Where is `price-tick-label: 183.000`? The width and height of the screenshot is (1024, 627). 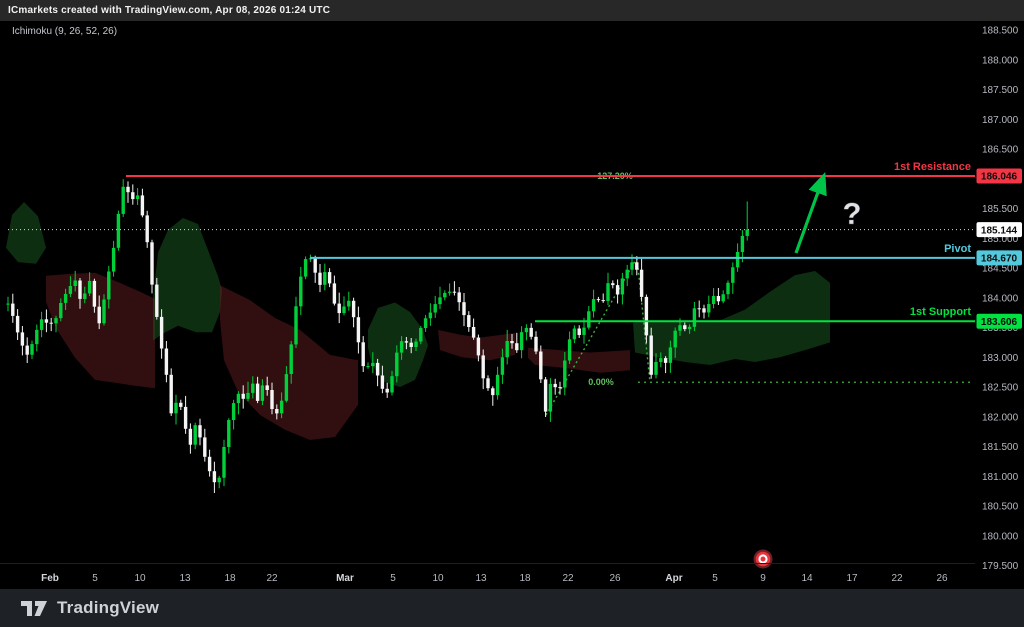 price-tick-label: 183.000 is located at coordinates (1000, 358).